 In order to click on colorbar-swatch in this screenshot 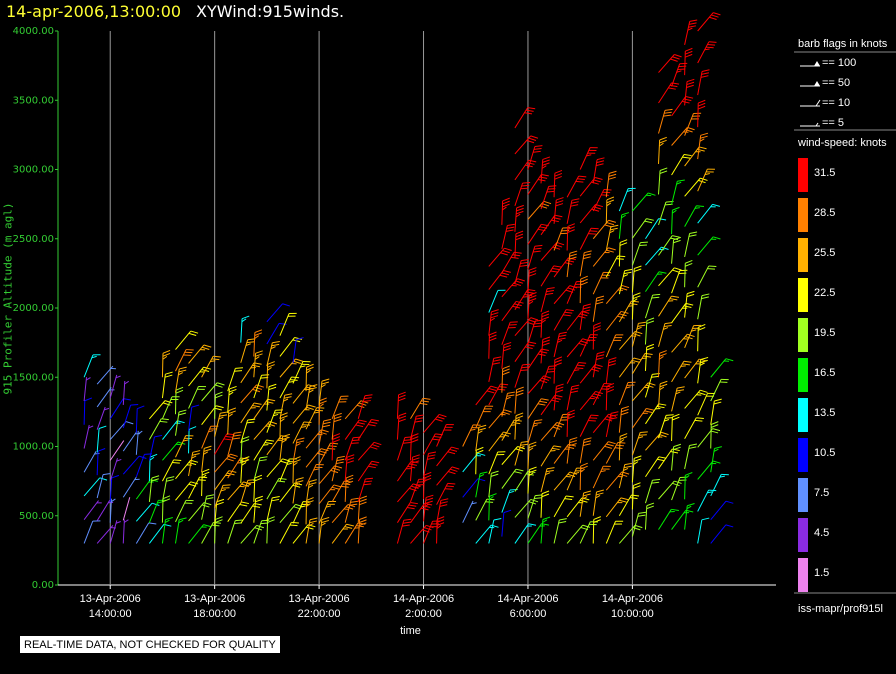, I will do `click(803, 335)`.